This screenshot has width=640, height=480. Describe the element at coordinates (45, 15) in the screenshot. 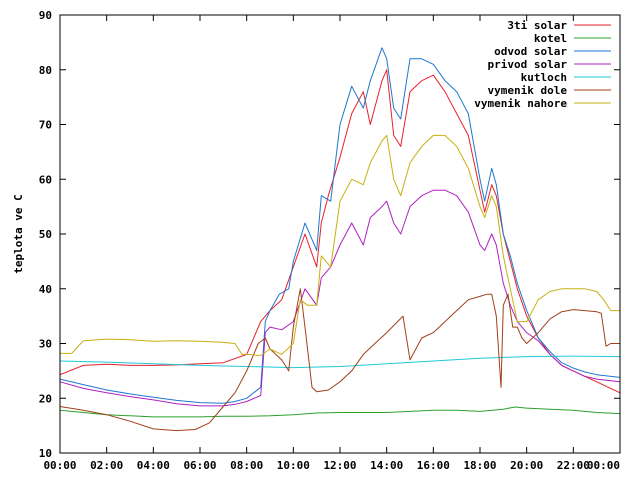

I see `y-tick-label: 90` at that location.